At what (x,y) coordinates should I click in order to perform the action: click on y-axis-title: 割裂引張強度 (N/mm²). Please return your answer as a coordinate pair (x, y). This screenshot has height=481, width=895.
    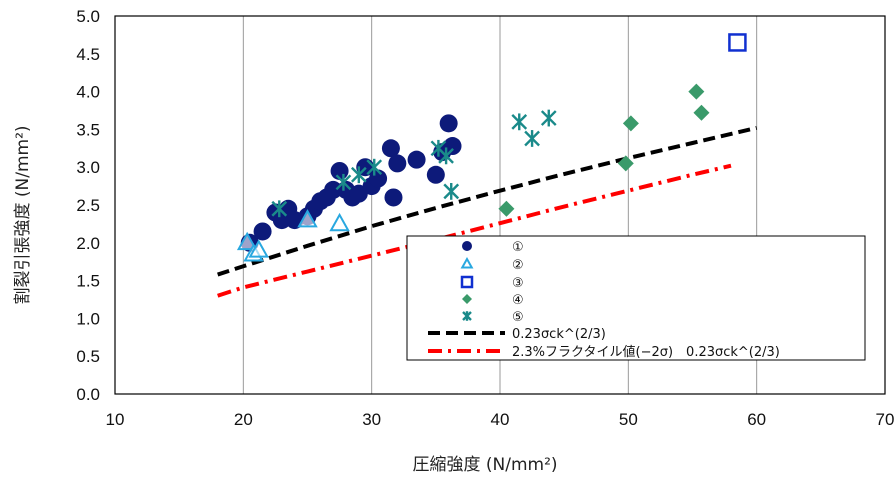
    Looking at the image, I should click on (23, 214).